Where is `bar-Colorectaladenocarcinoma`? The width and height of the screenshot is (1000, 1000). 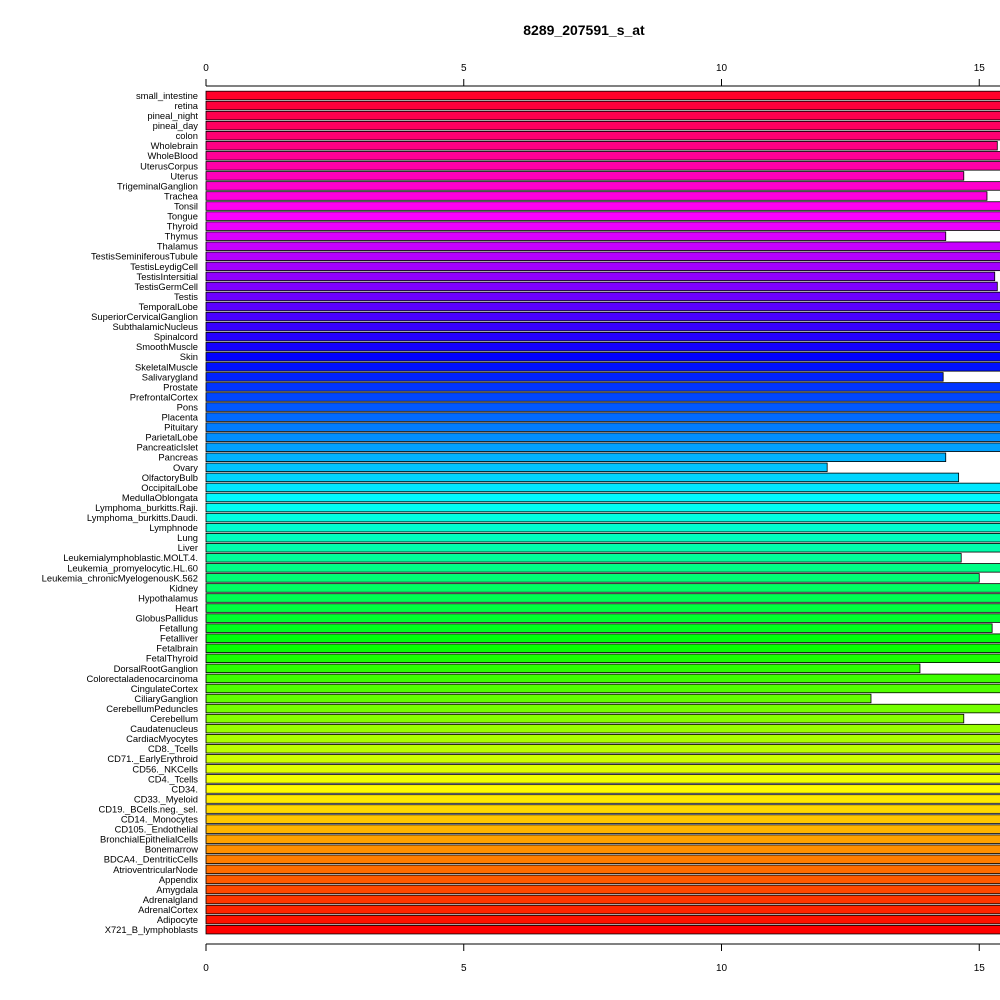 bar-Colorectaladenocarcinoma is located at coordinates (602, 678).